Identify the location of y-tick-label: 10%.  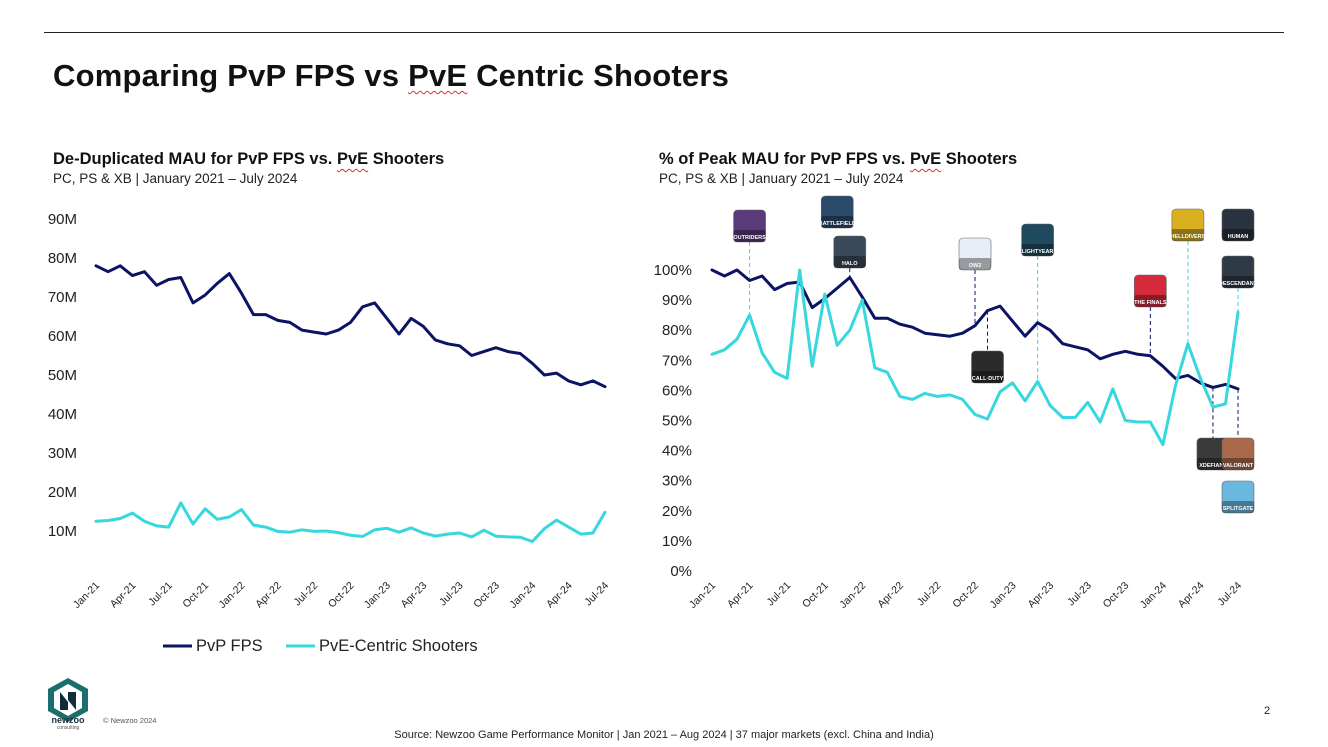
(677, 541).